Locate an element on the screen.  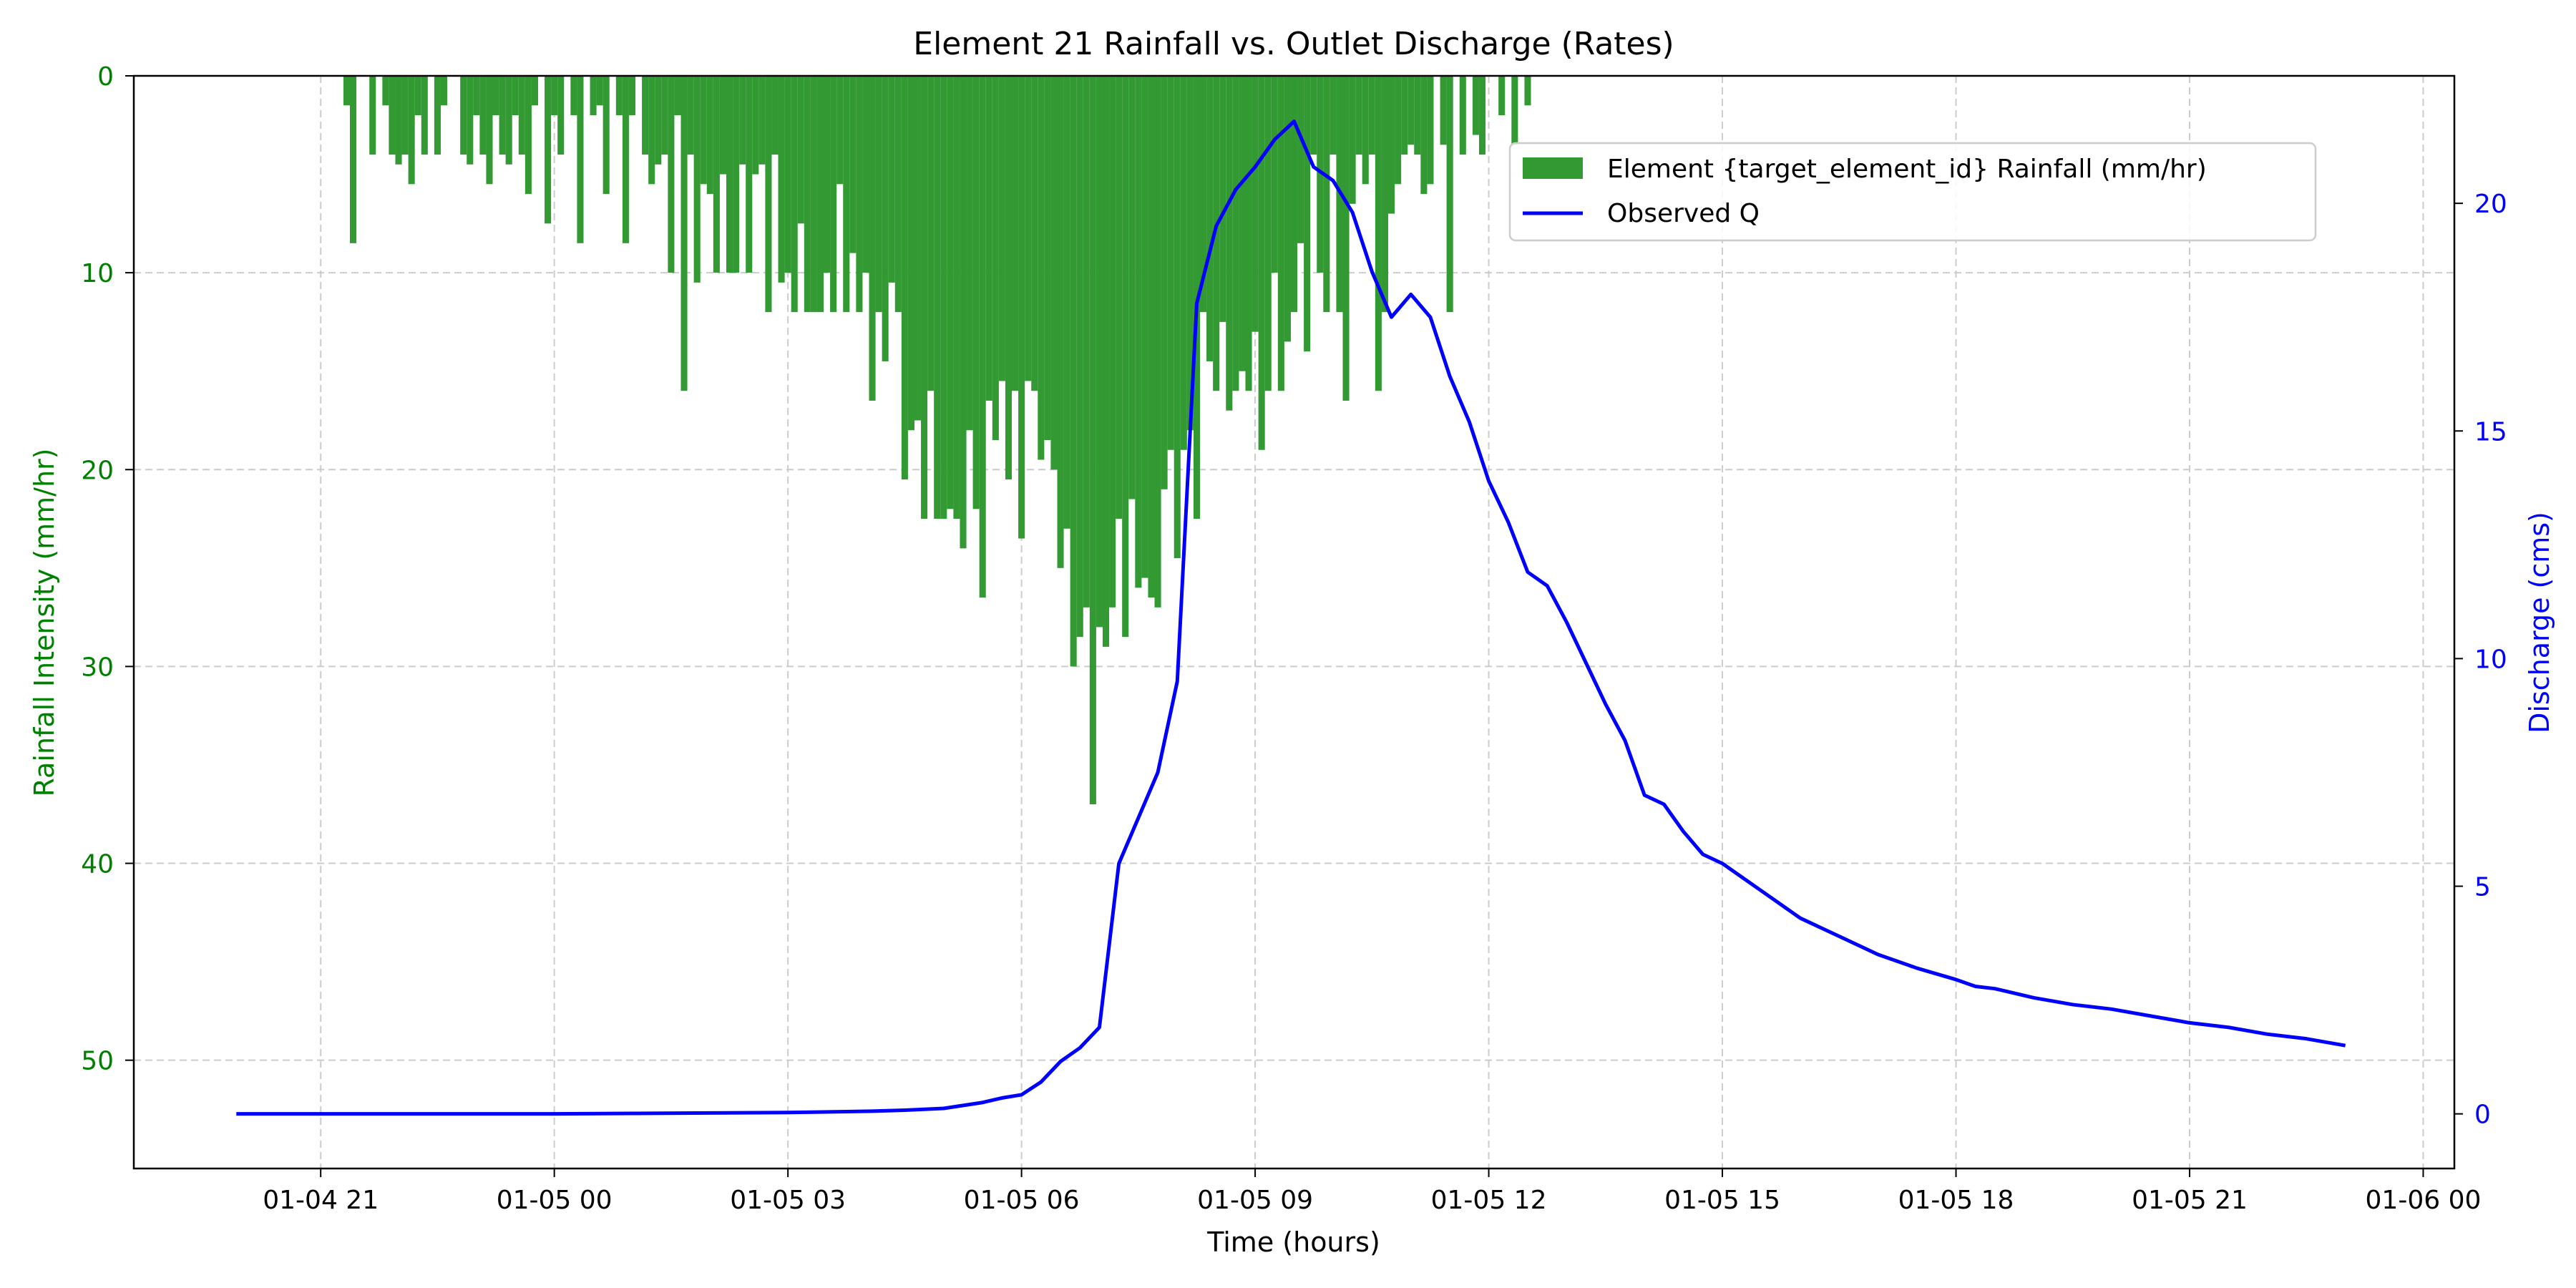
x-tick-label: 01-05 21 is located at coordinates (2190, 1200).